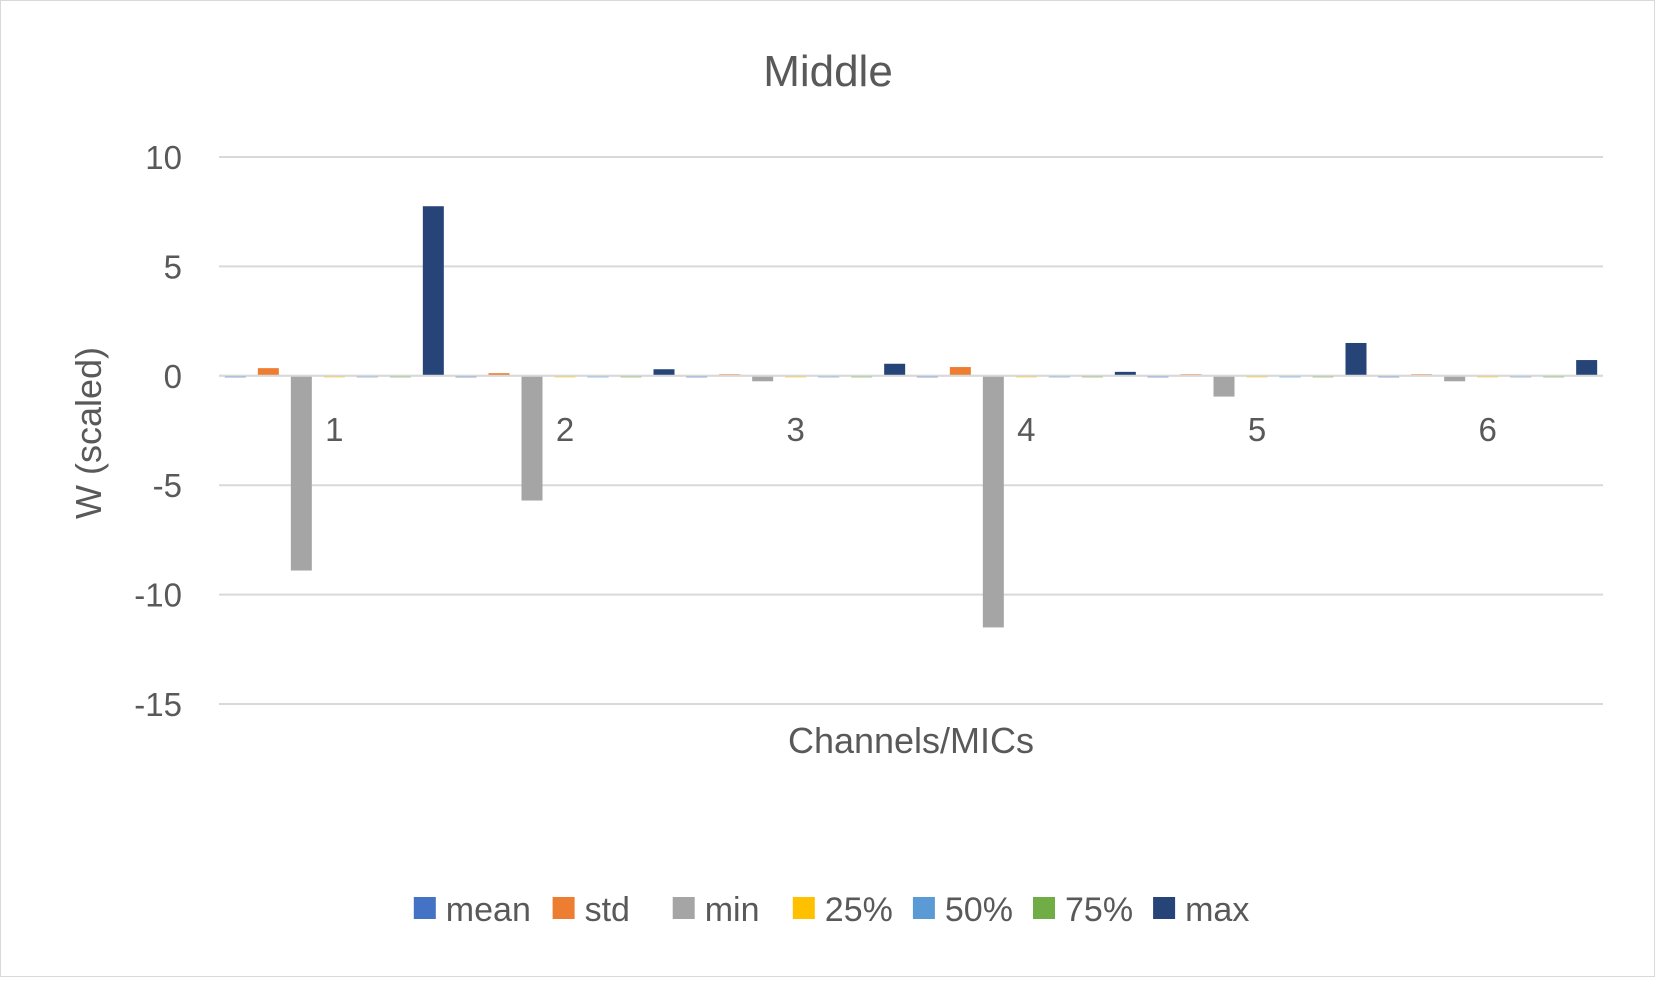 This screenshot has height=981, width=1655. Describe the element at coordinates (1026, 429) in the screenshot. I see `x-tick-label: 4` at that location.